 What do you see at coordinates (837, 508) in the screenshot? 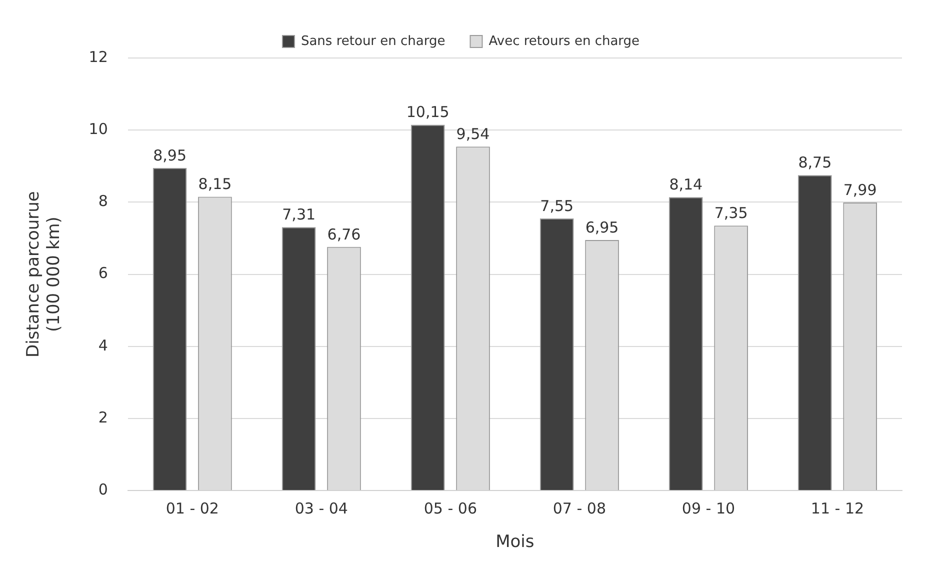
I see `x-tick-label: 11 - 12` at bounding box center [837, 508].